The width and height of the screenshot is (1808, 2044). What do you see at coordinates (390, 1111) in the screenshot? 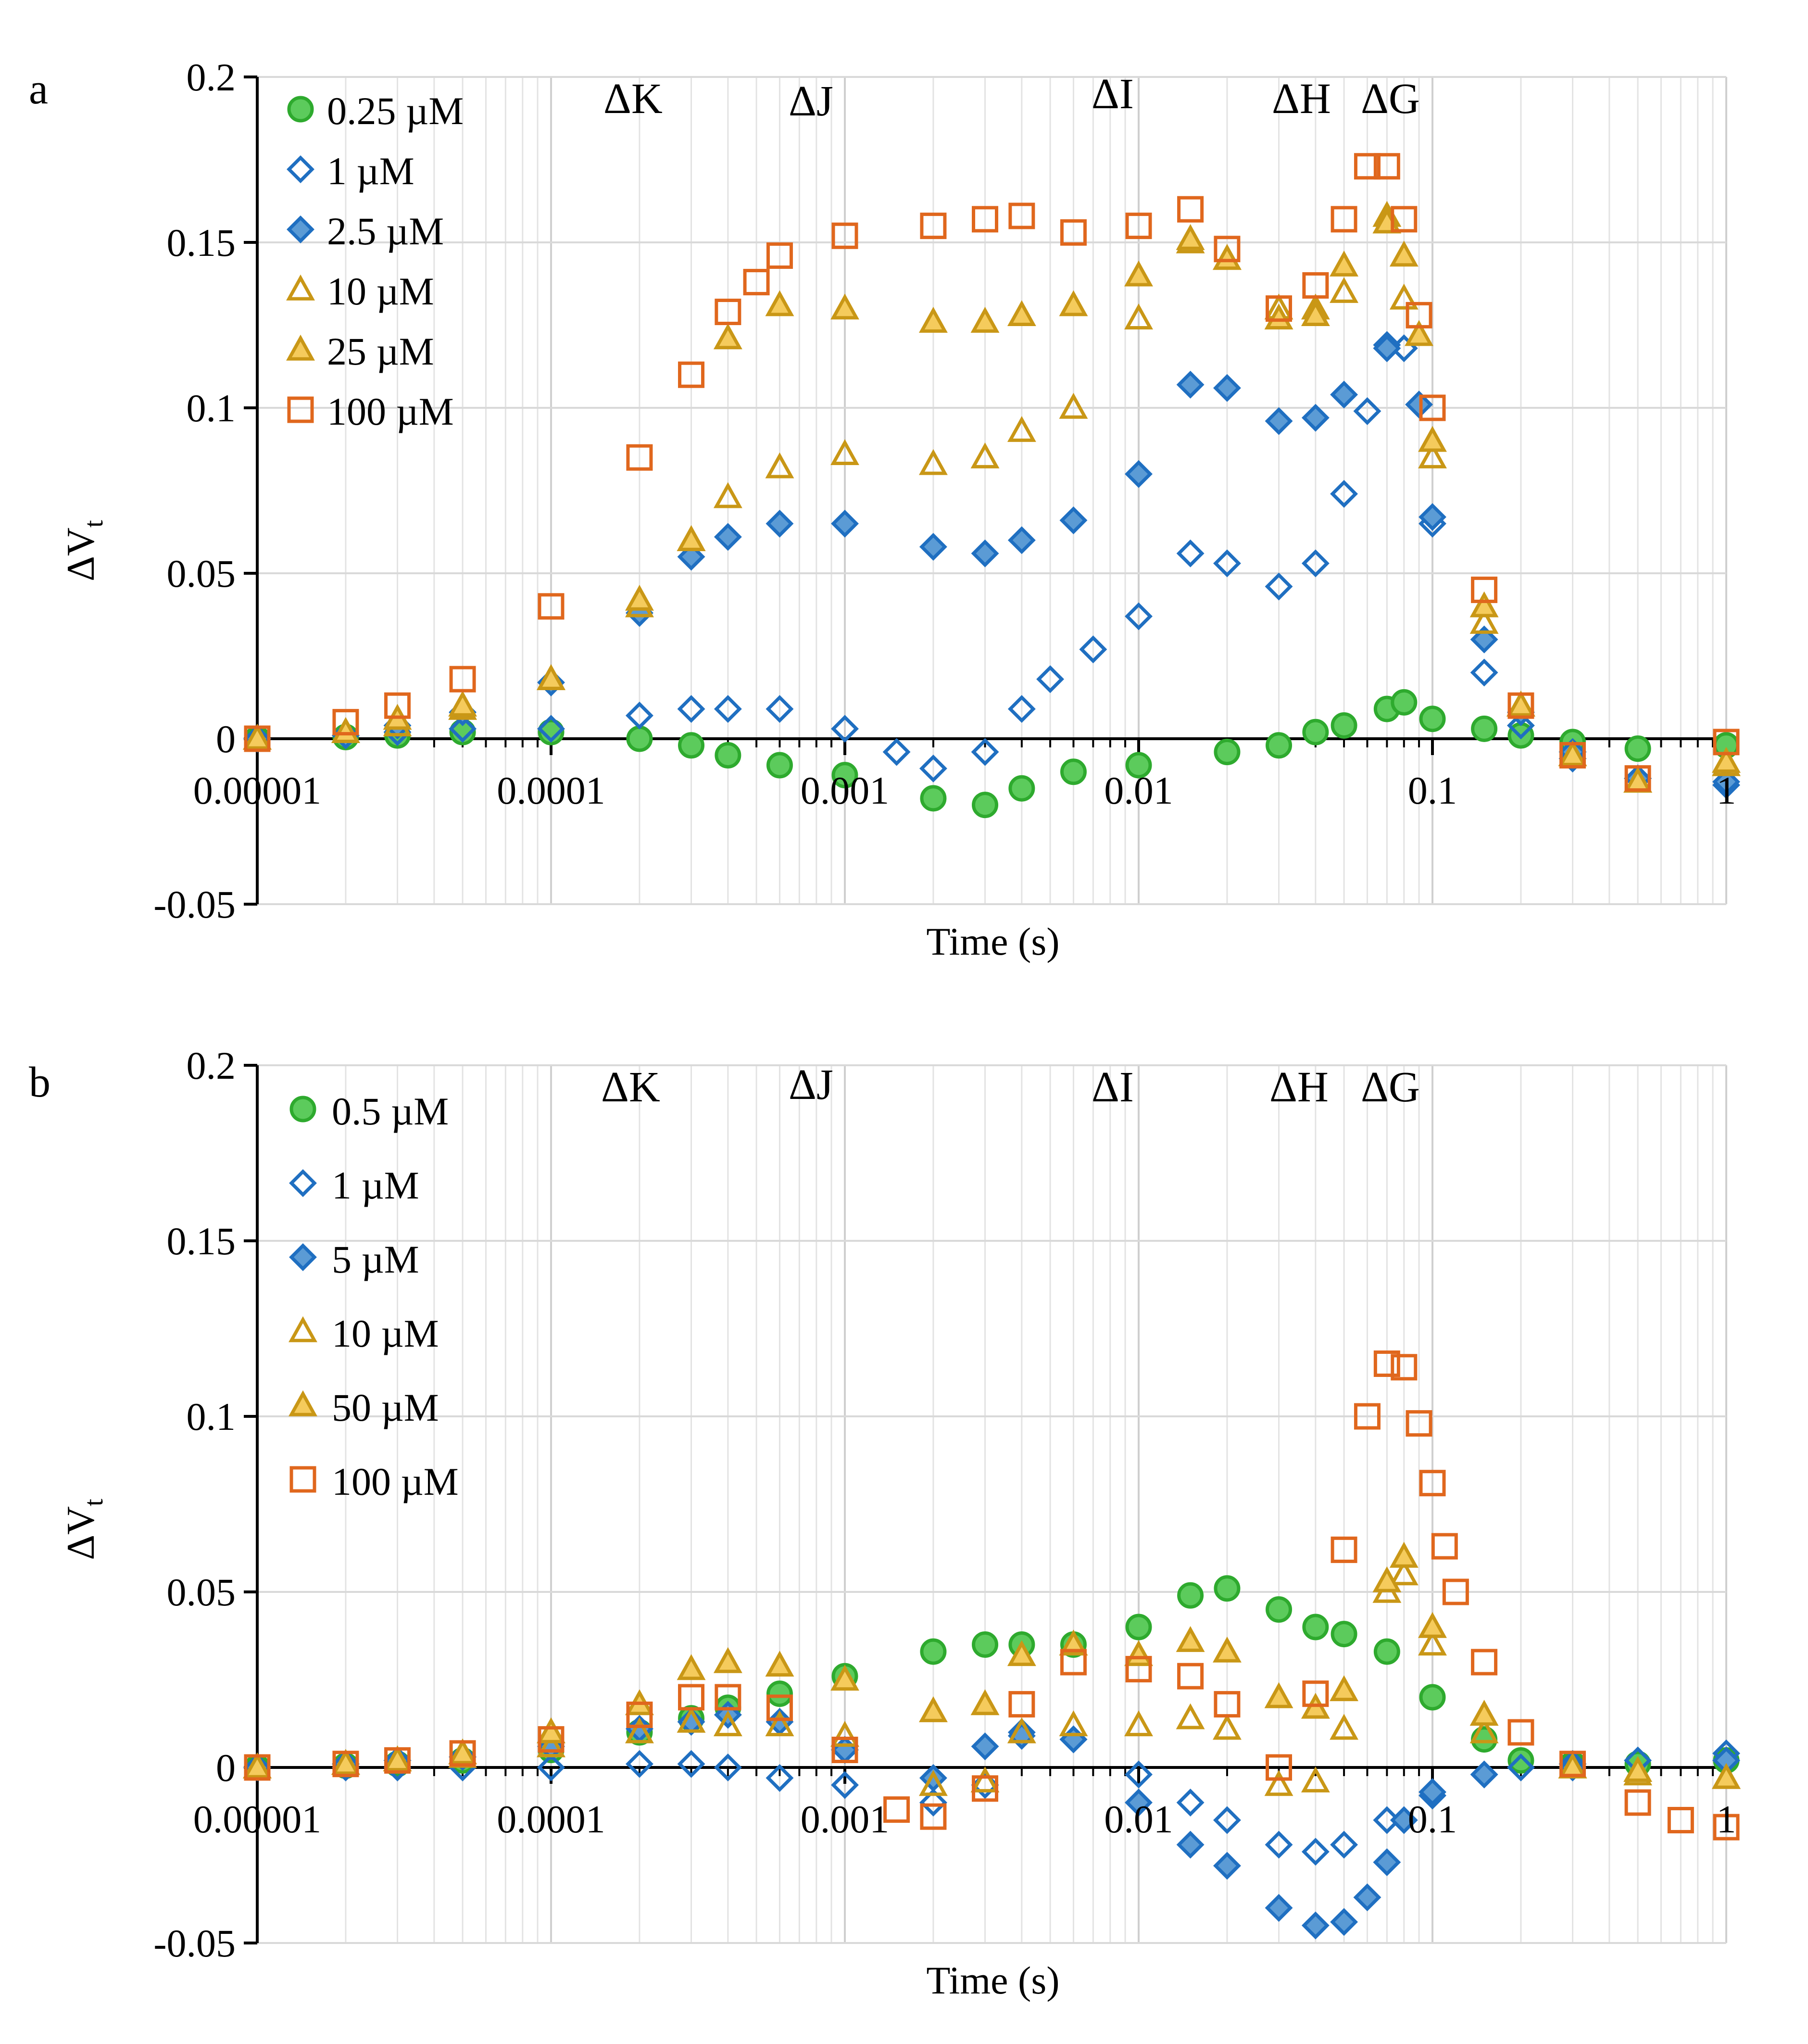
I see `legend-label: 0.5 µM` at bounding box center [390, 1111].